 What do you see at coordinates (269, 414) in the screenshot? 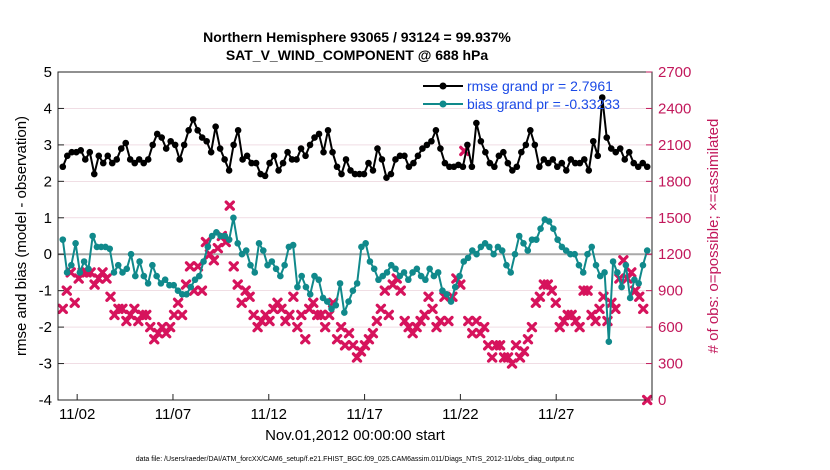
I see `x-tick-label: 11/12` at bounding box center [269, 414].